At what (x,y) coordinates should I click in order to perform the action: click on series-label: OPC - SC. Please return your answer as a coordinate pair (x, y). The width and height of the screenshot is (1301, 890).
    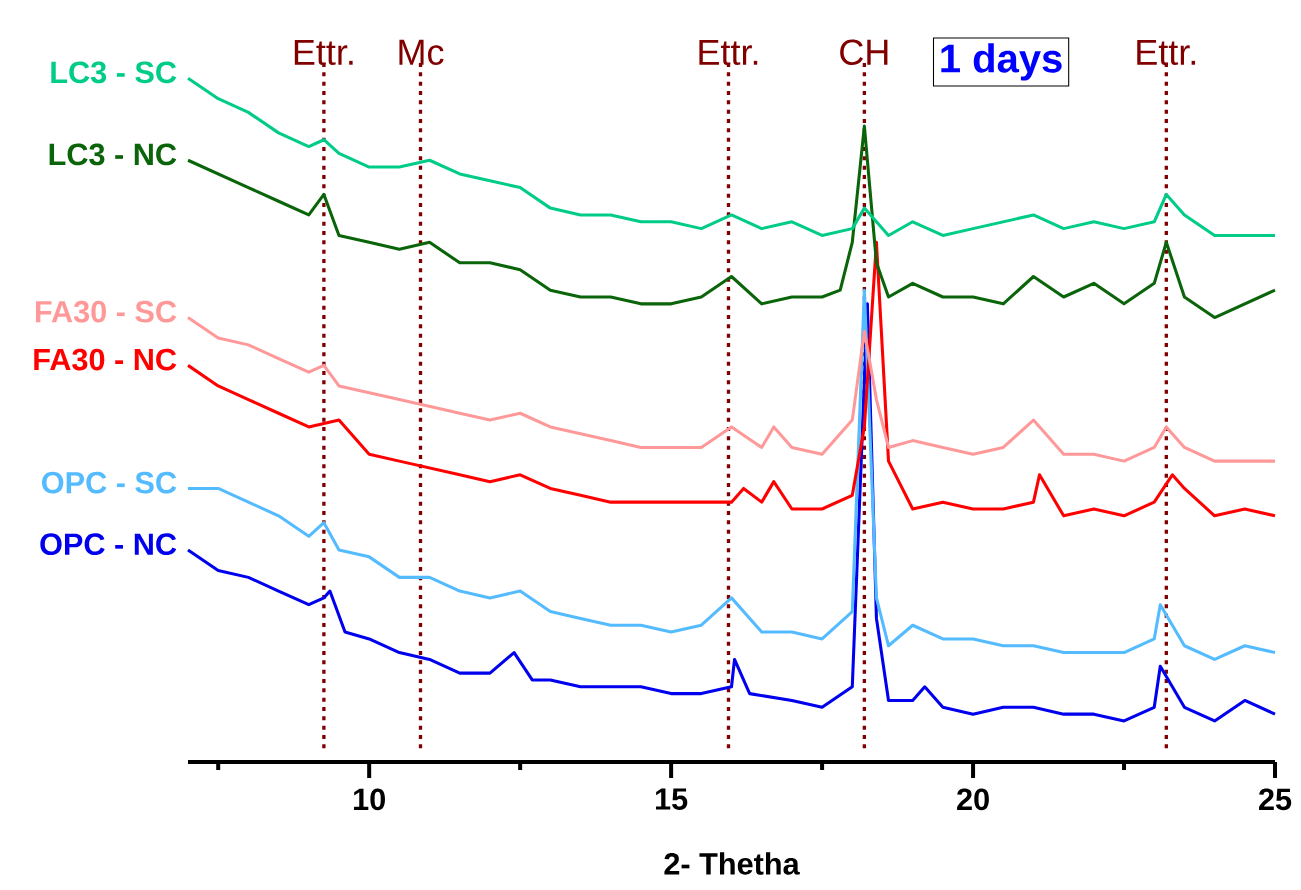
    Looking at the image, I should click on (109, 482).